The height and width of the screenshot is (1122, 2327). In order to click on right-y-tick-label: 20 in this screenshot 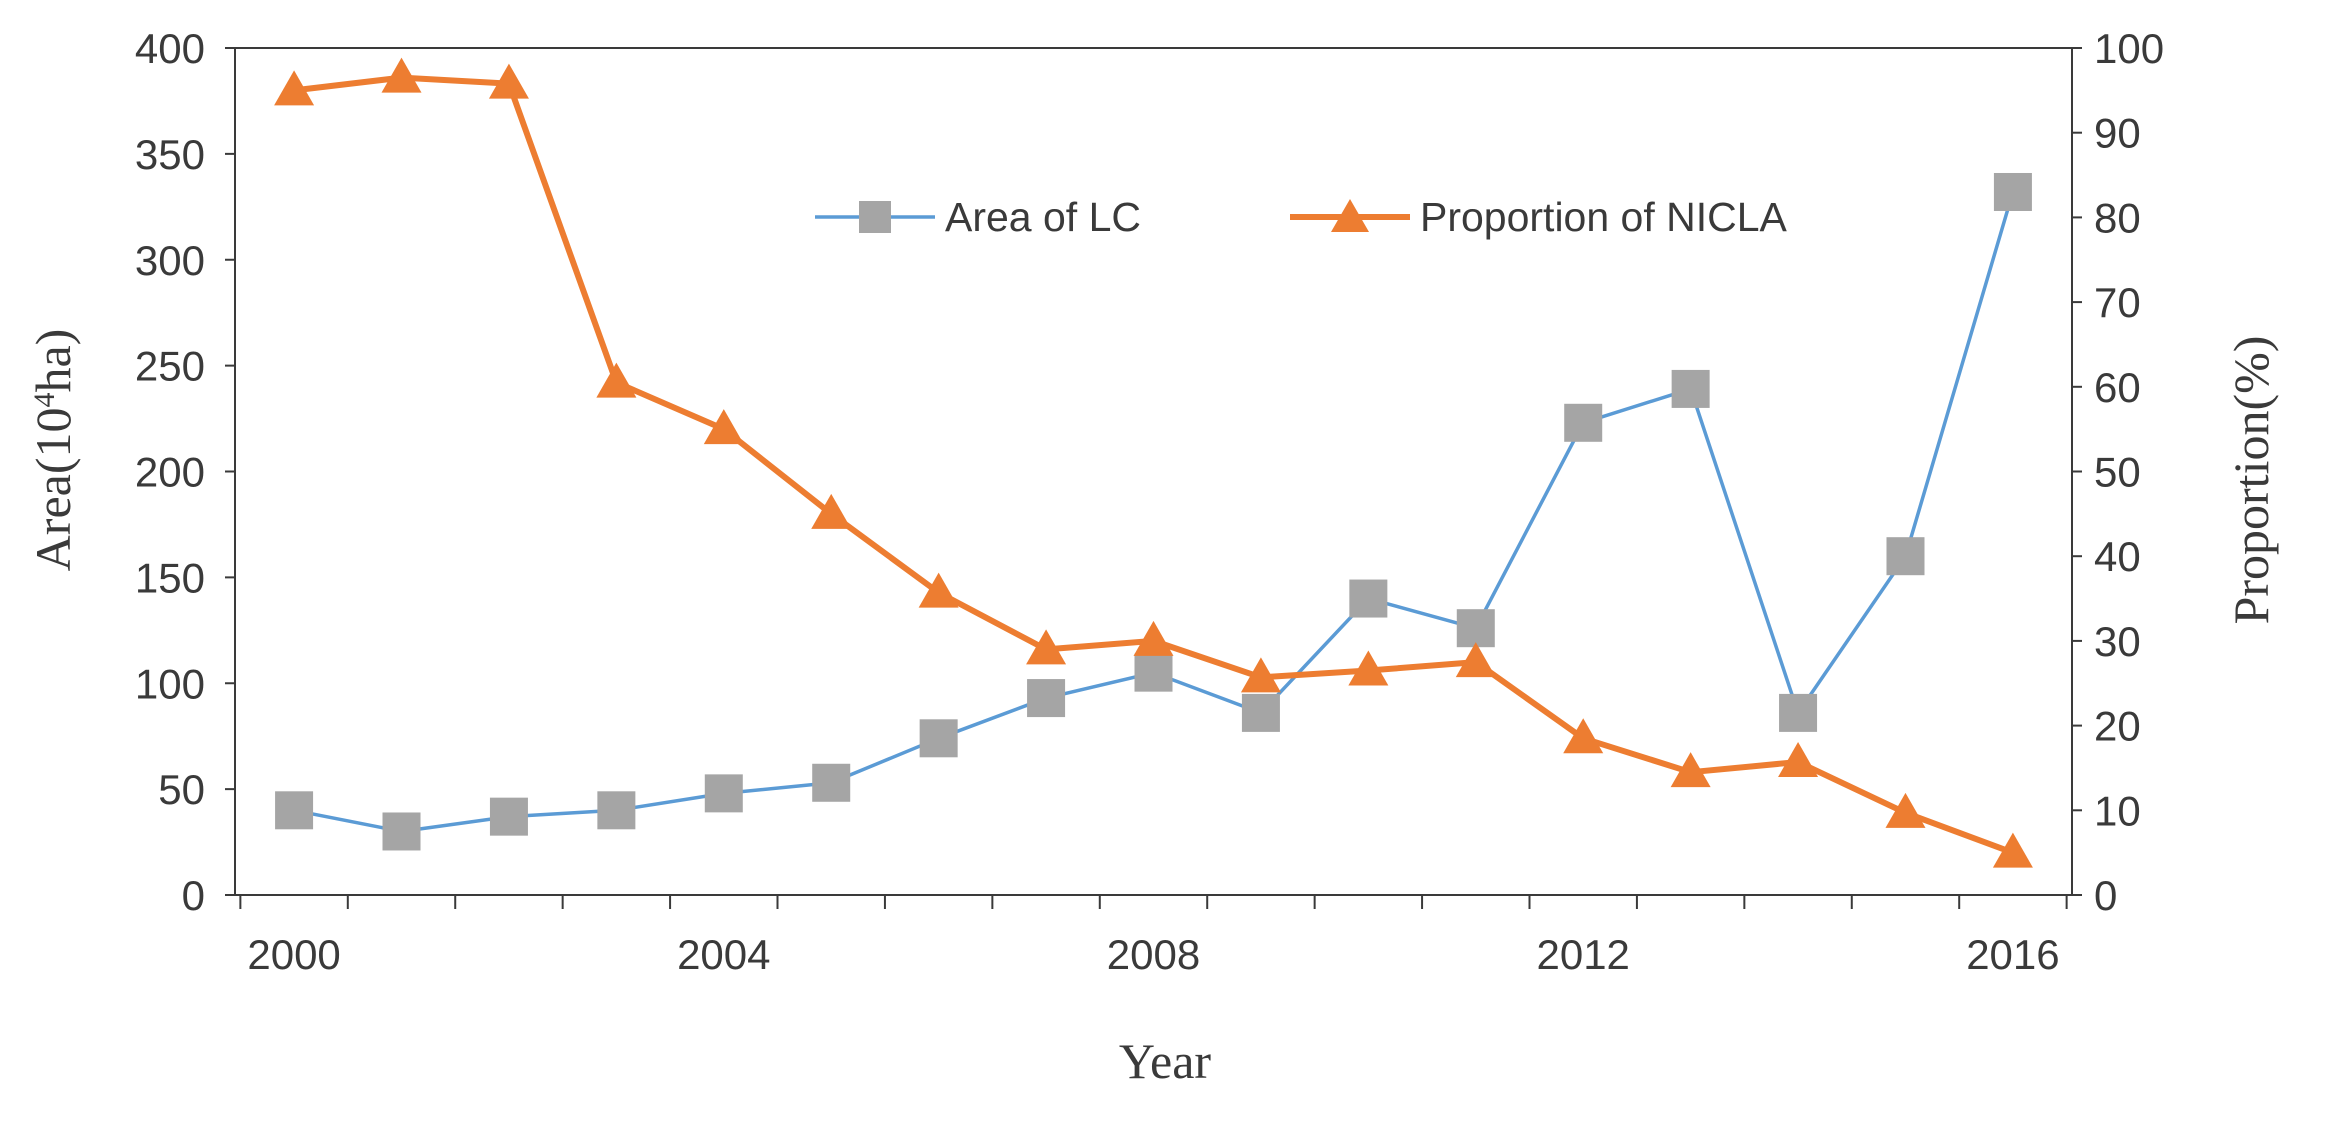, I will do `click(2117, 726)`.